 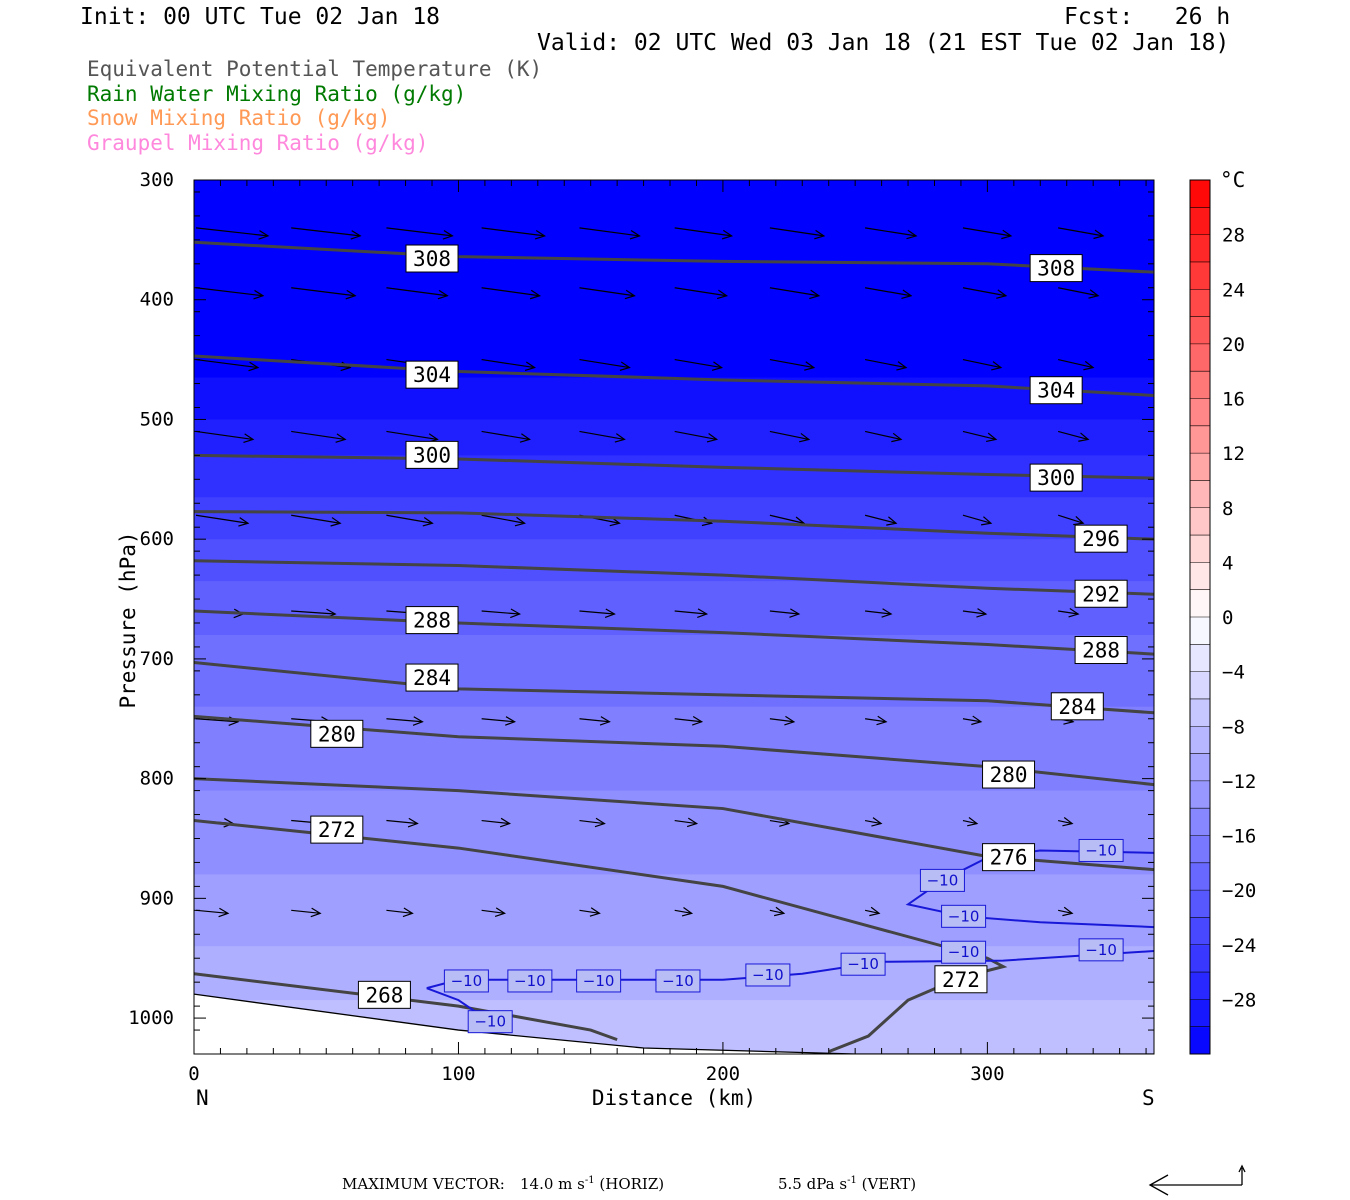 What do you see at coordinates (1239, 946) in the screenshot?
I see `colorbar-tick-label: −24` at bounding box center [1239, 946].